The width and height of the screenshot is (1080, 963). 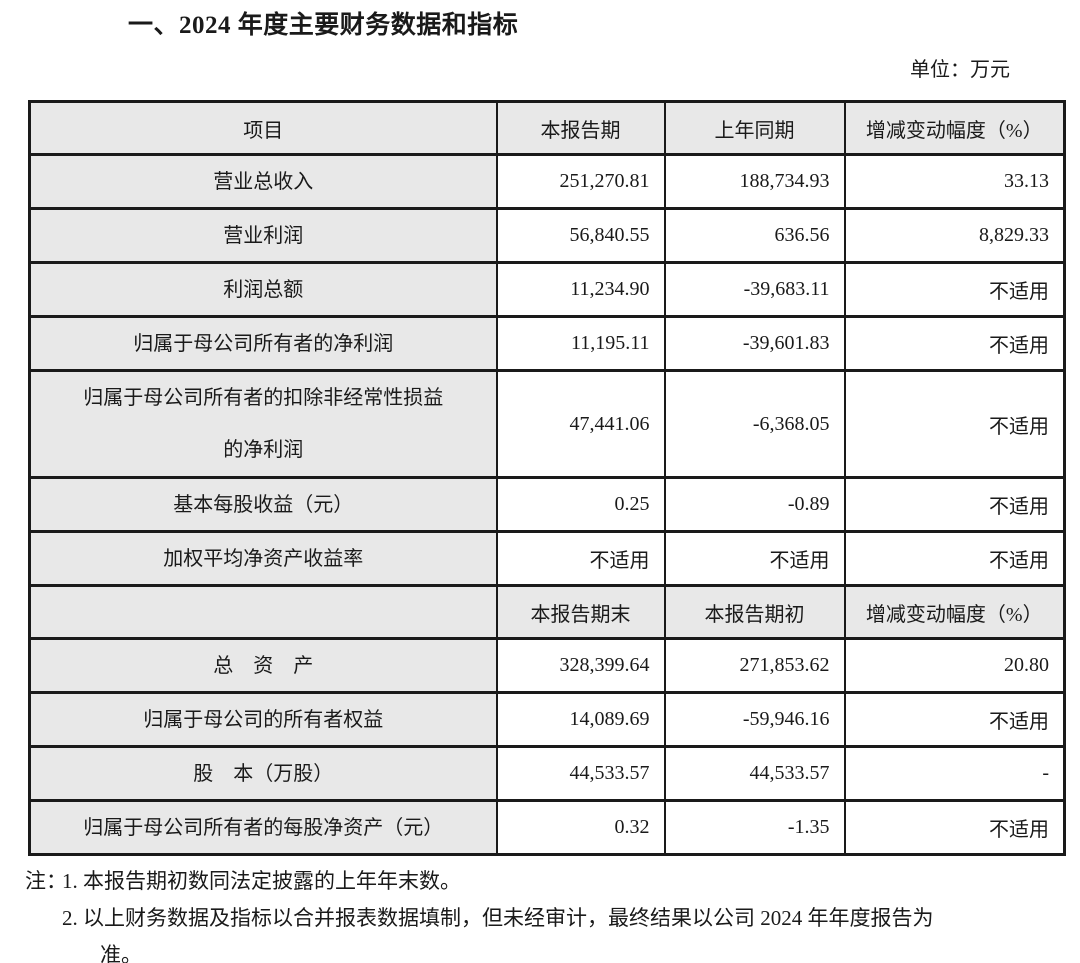 I want to click on row-current-value: 44,533.57, so click(x=580, y=773).